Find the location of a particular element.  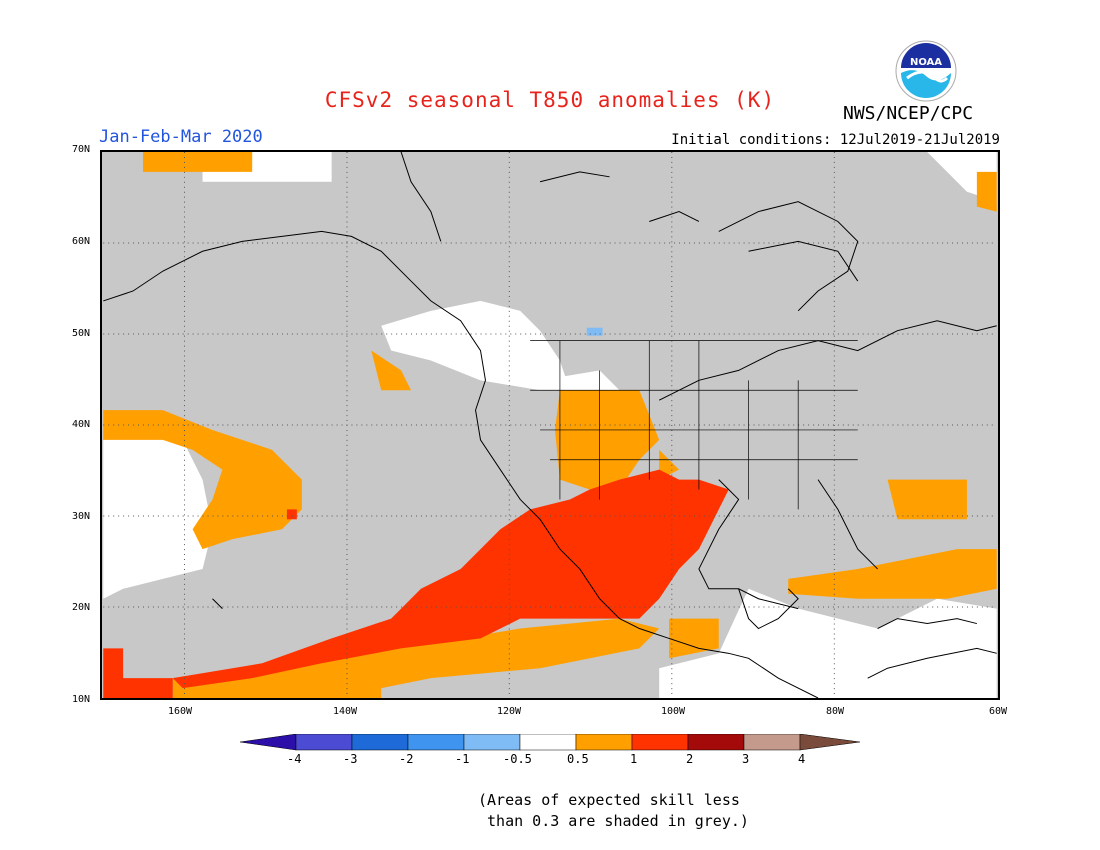

lat-label-10n: 10N is located at coordinates (81, 699).